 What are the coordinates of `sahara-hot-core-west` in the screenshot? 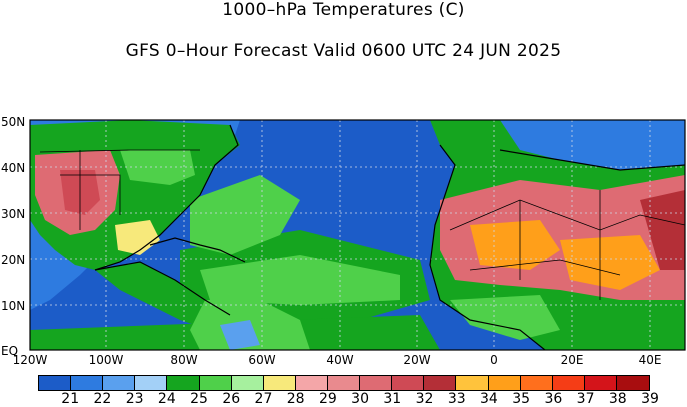 It's located at (515, 245).